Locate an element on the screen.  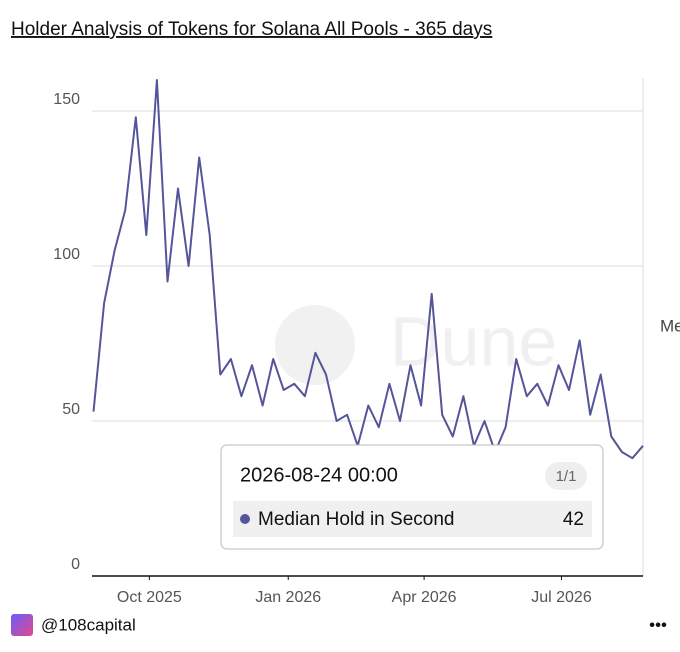
tooltip-page: 1/1 is located at coordinates (566, 476).